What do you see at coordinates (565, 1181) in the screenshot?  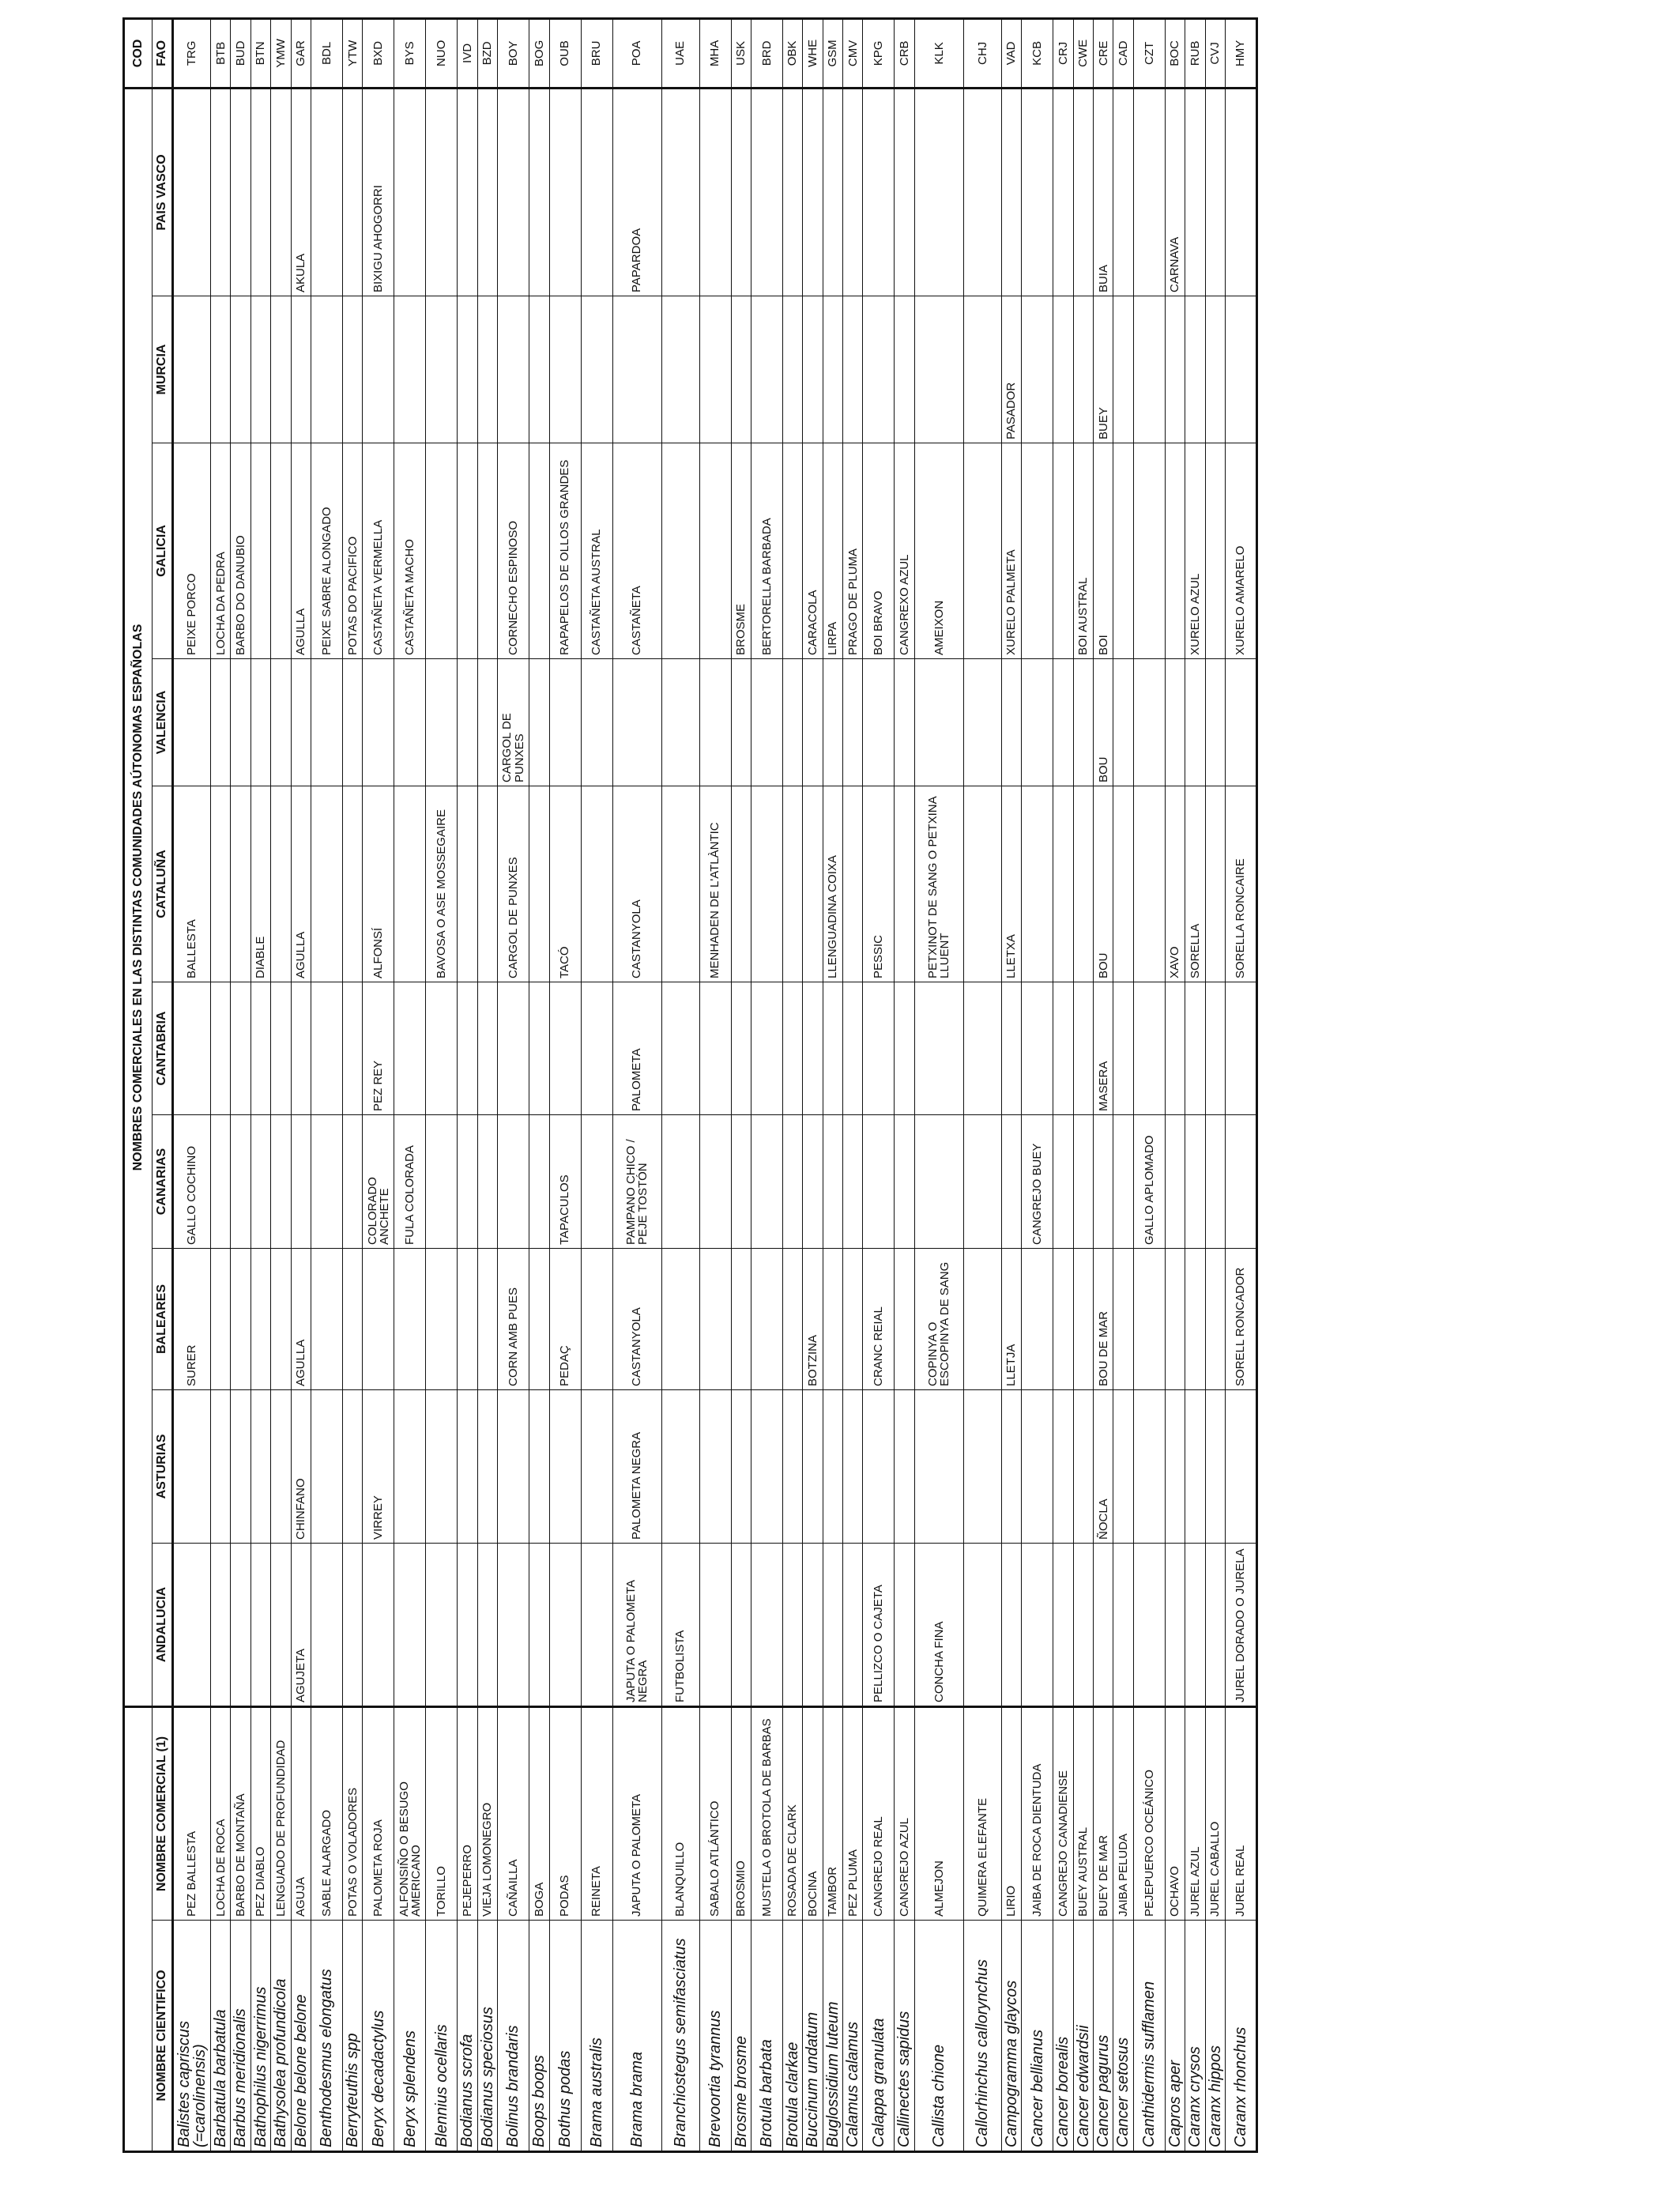 I see `cell-canarias: TAPACULOS` at bounding box center [565, 1181].